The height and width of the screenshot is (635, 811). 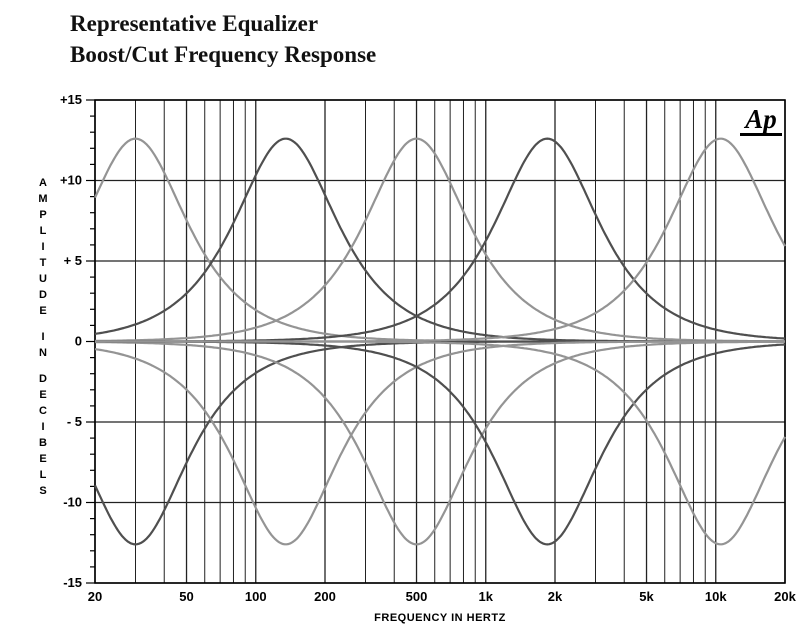 What do you see at coordinates (646, 596) in the screenshot?
I see `x-tick-label: 5k` at bounding box center [646, 596].